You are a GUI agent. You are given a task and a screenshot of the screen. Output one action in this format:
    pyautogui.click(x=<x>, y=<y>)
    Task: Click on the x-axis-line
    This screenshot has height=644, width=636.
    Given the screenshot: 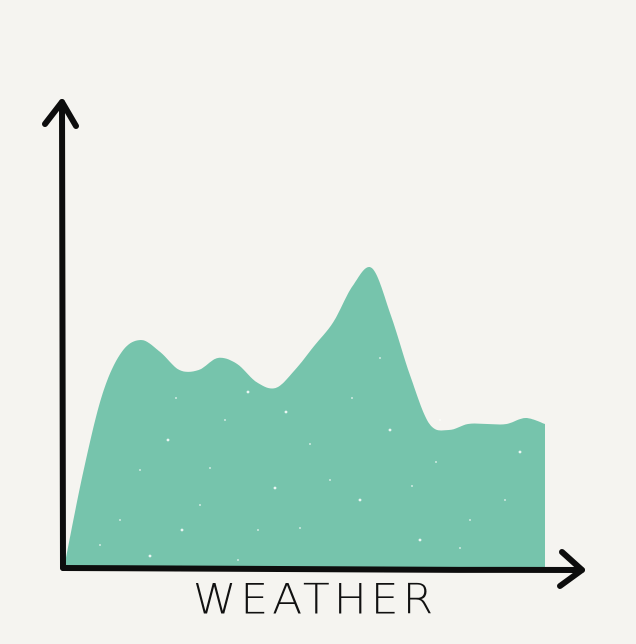 What is the action you would take?
    pyautogui.click(x=322, y=569)
    